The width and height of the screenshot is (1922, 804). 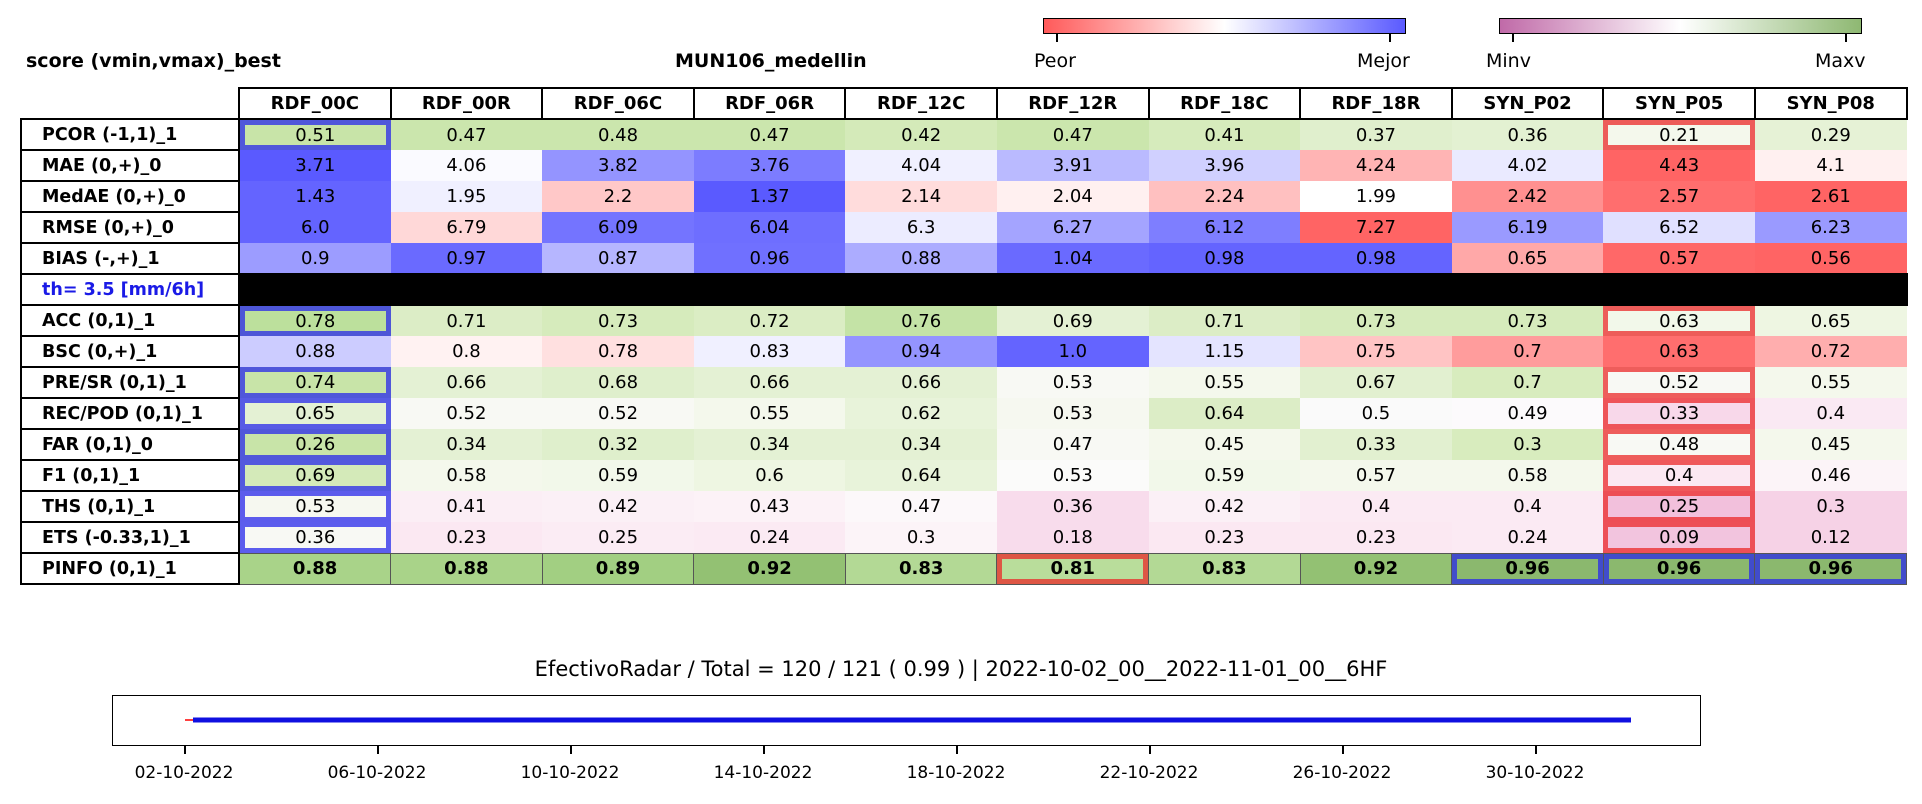 I want to click on row-label: ACC (0,1)_1, so click(x=130, y=320).